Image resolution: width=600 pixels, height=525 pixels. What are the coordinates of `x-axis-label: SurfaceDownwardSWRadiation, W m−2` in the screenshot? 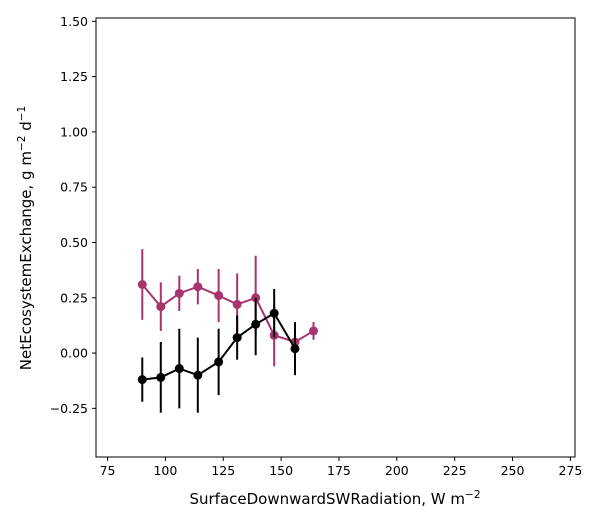 It's located at (334, 498).